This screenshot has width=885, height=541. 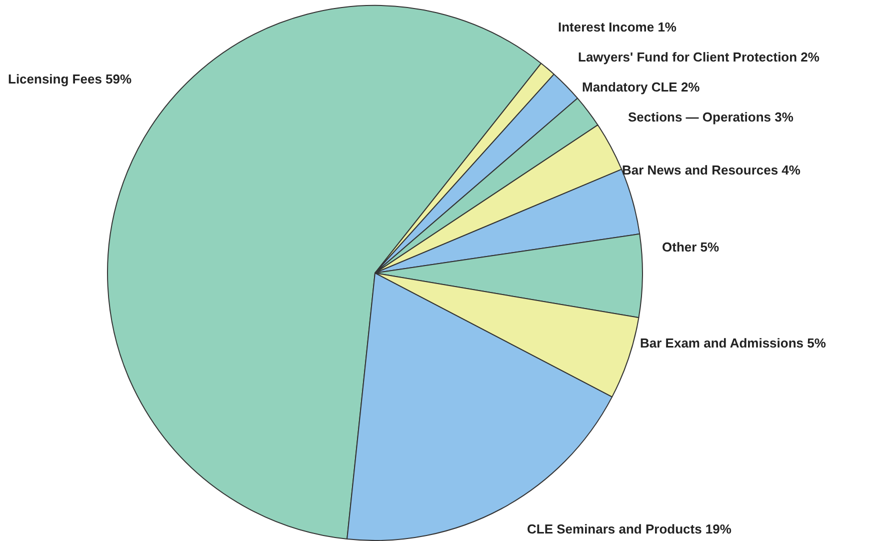 I want to click on slice-label: Other 5%, so click(x=691, y=247).